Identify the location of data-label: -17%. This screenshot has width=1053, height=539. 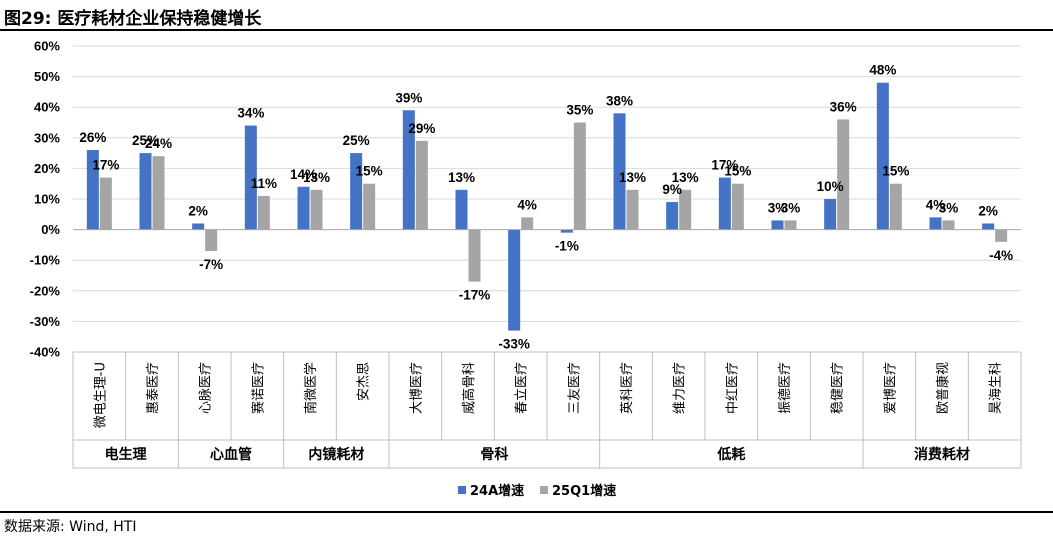
(475, 295).